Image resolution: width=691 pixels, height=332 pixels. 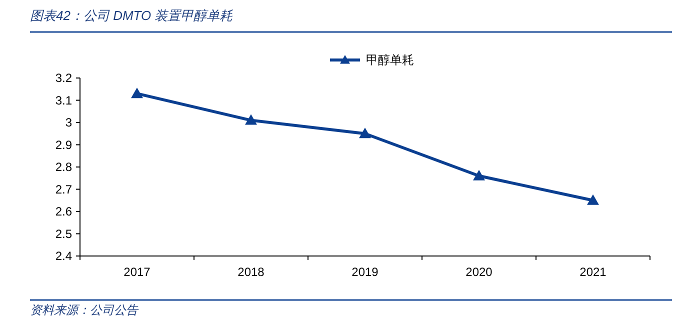 I want to click on x-tick-label: 2019, so click(x=365, y=272).